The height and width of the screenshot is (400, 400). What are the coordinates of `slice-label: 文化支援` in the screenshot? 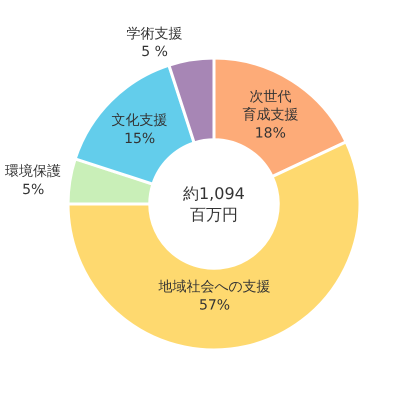 It's located at (140, 120).